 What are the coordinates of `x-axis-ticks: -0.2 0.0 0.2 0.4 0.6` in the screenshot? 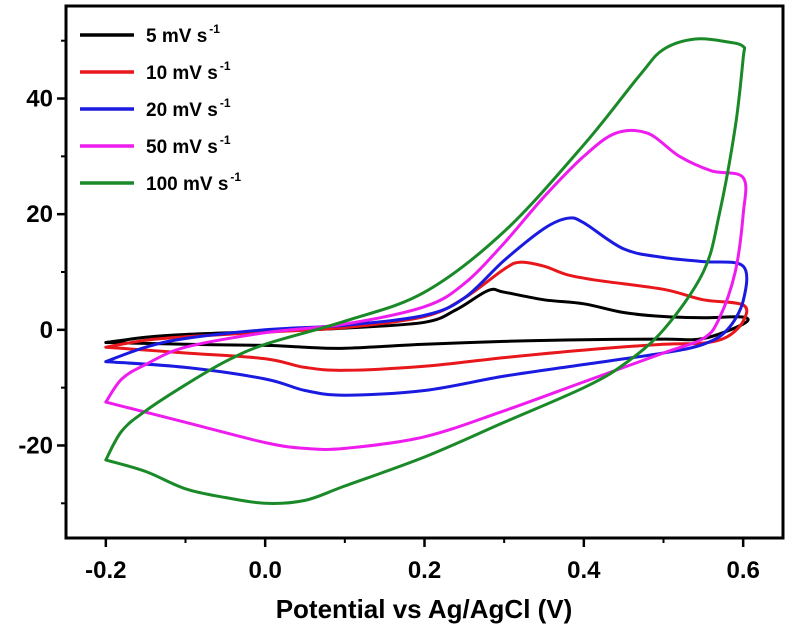 It's located at (422, 561).